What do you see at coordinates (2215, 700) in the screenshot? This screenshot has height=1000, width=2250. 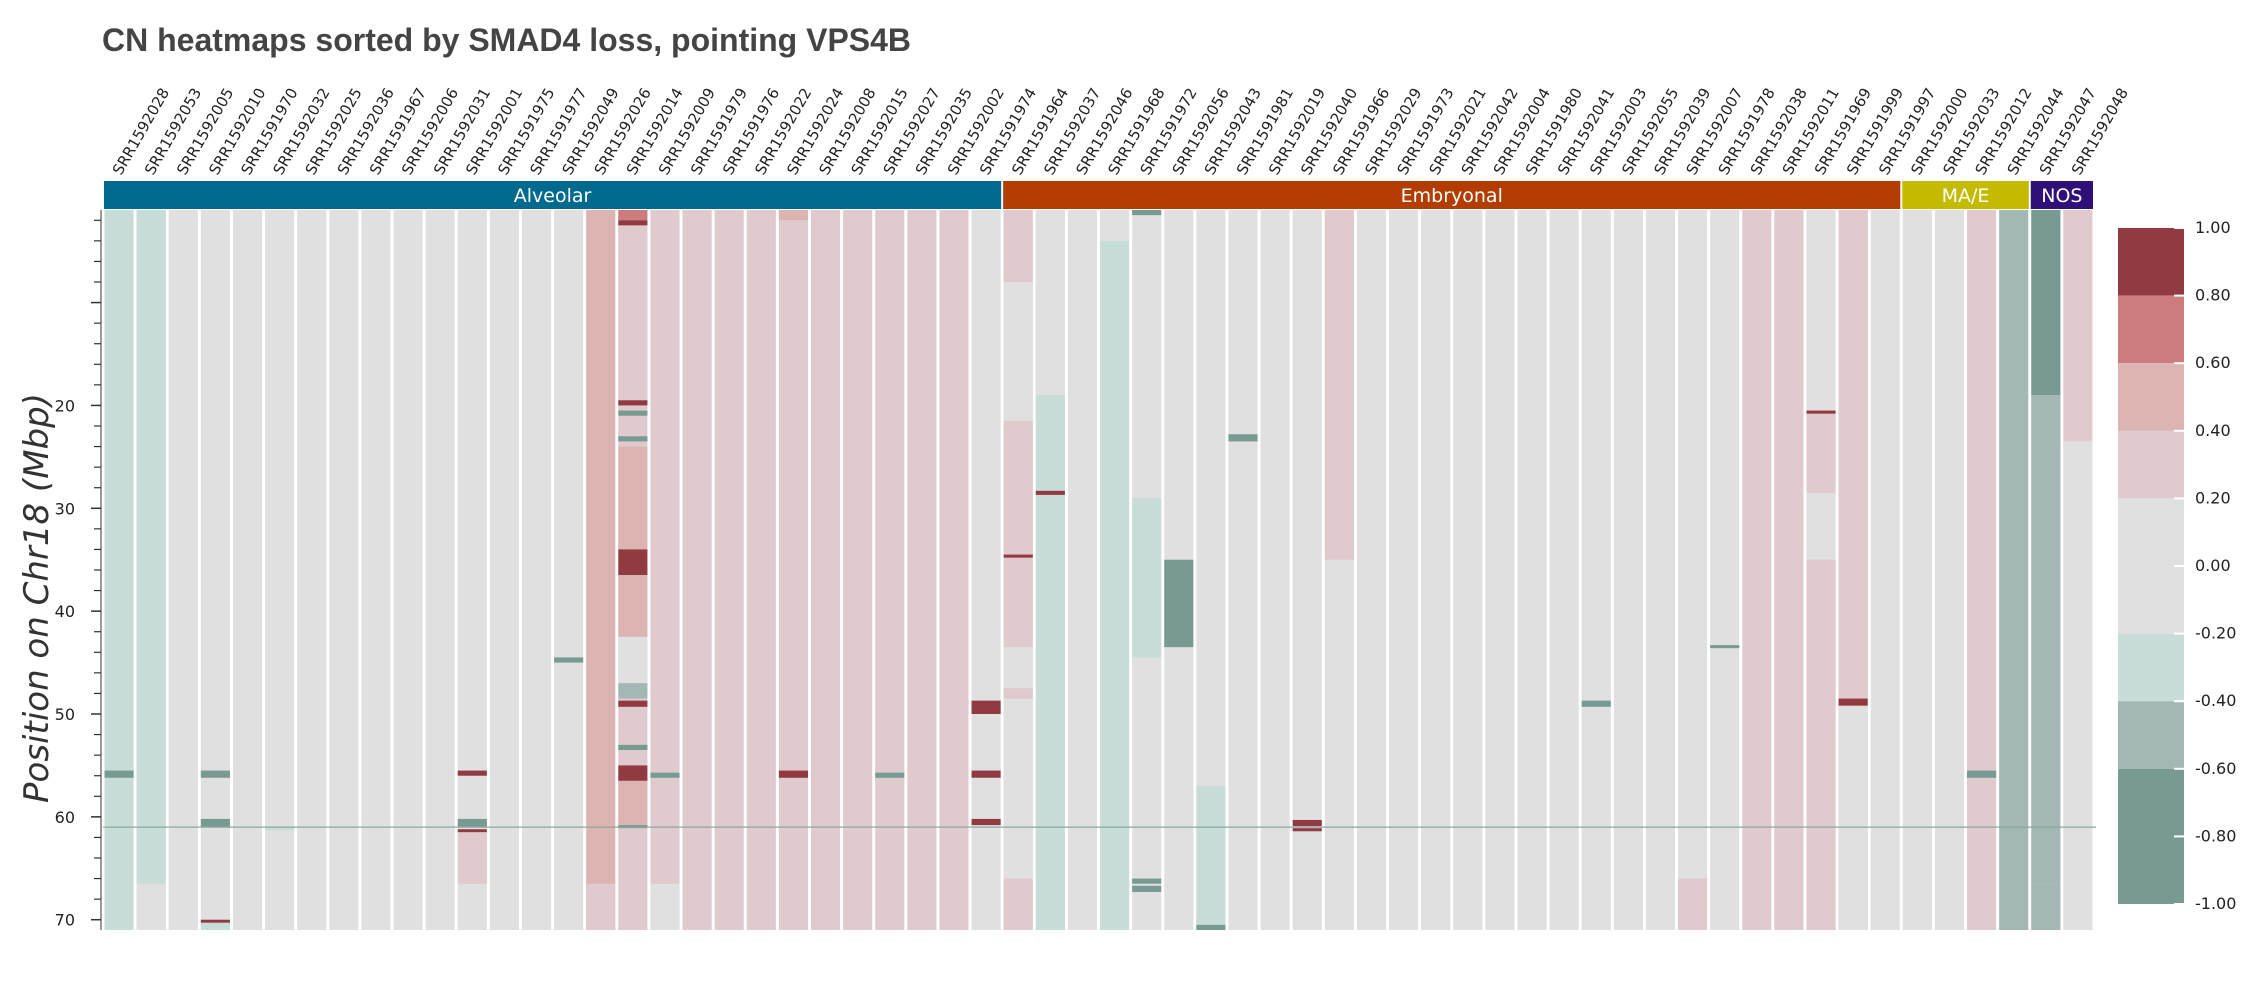 I see `colorbar-tick-label: -0.40` at bounding box center [2215, 700].